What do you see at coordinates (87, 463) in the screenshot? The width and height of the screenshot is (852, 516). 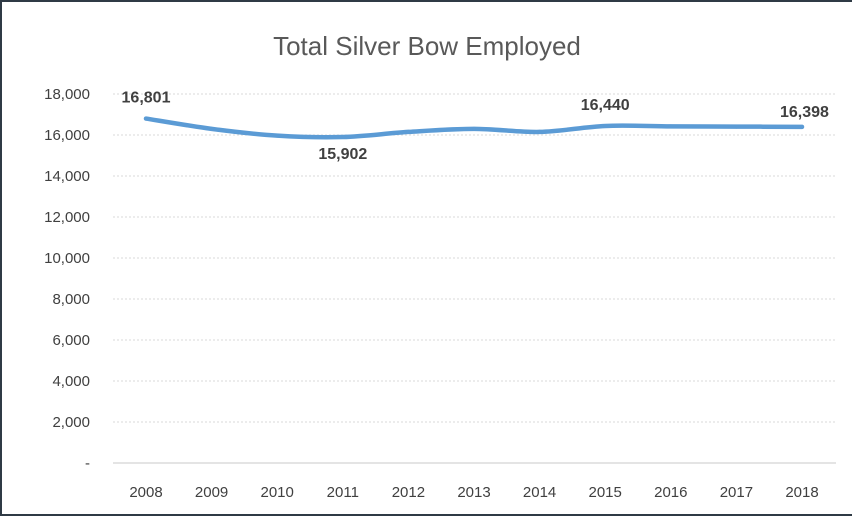 I see `y-tick-label: -` at bounding box center [87, 463].